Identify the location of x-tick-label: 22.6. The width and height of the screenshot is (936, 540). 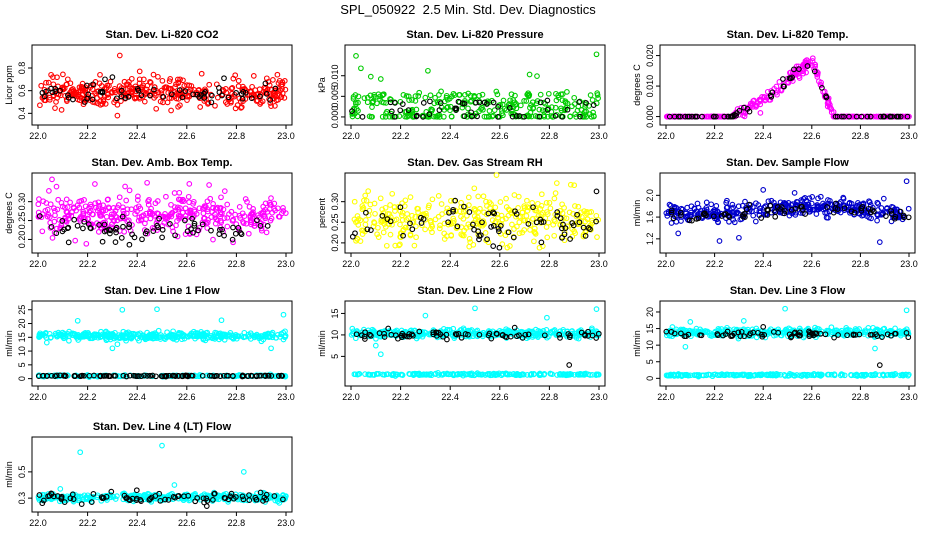
(500, 136).